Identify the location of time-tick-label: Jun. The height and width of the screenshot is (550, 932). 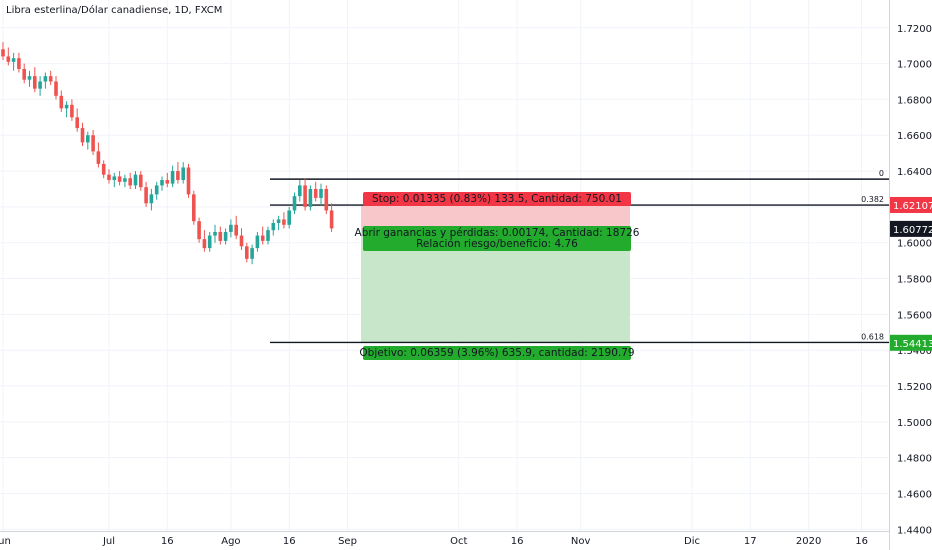
(5, 541).